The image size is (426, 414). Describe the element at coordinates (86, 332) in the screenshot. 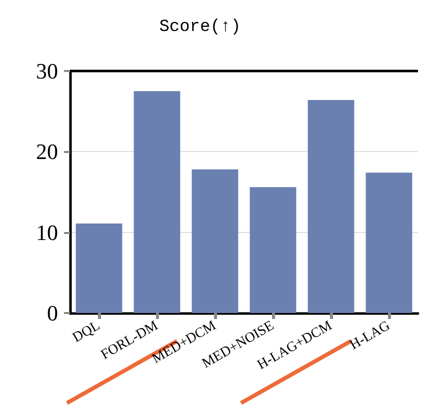

I see `x-tick-label: DQL` at that location.